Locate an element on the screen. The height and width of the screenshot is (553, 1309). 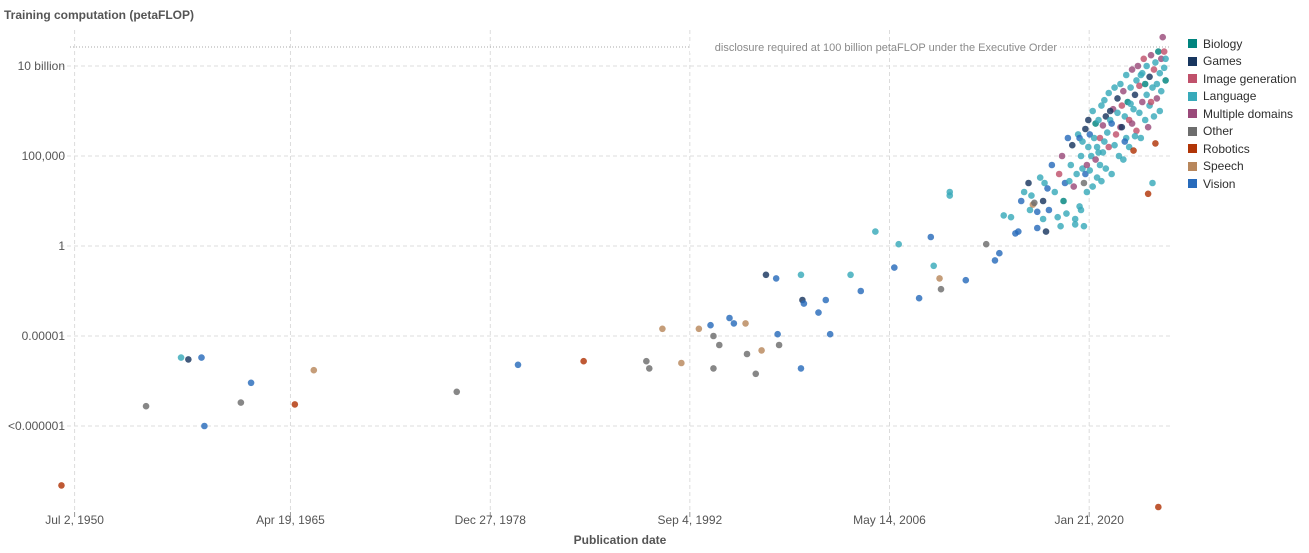
x-tick-label: May 14, 2006 is located at coordinates (889, 520).